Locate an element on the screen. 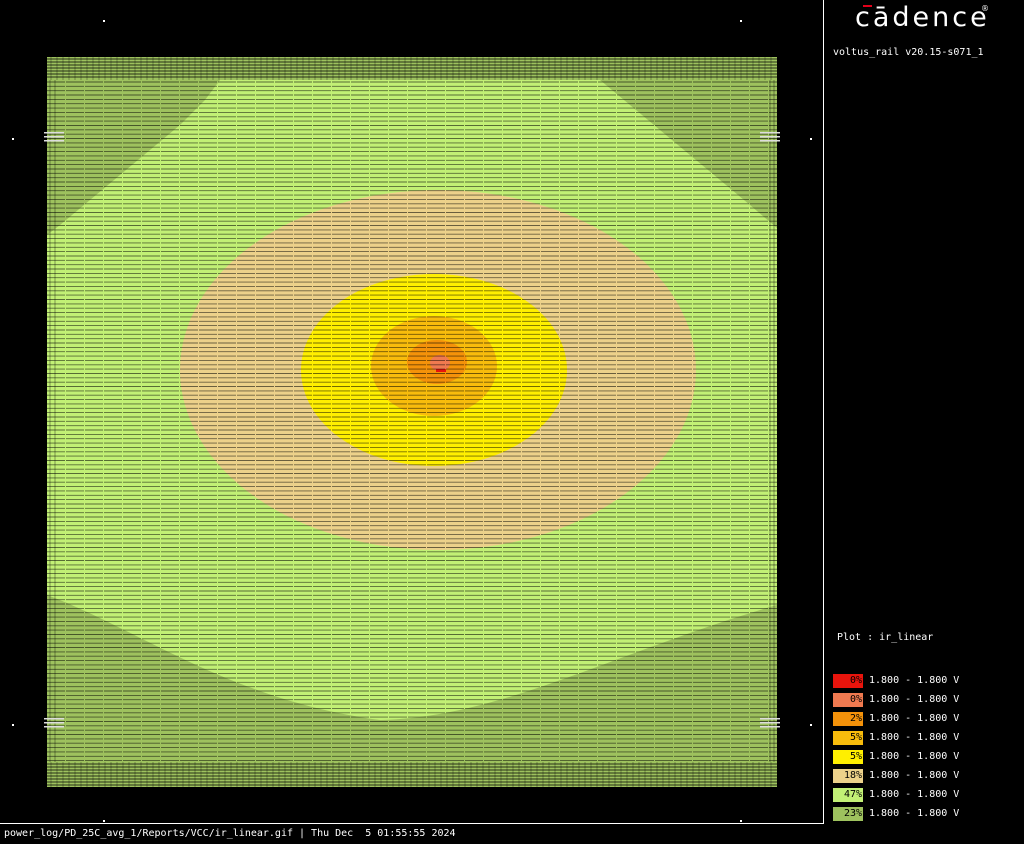 This screenshot has height=844, width=1024. logo-accent is located at coordinates (867, 6).